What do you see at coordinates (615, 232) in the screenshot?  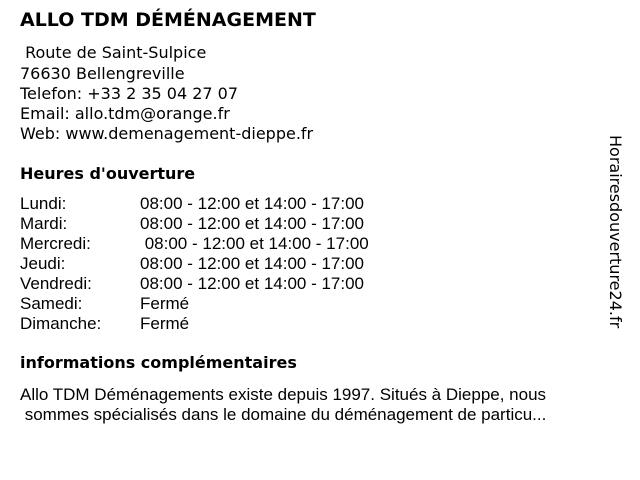 I see `watermark: Horairesdouverture24.fr` at bounding box center [615, 232].